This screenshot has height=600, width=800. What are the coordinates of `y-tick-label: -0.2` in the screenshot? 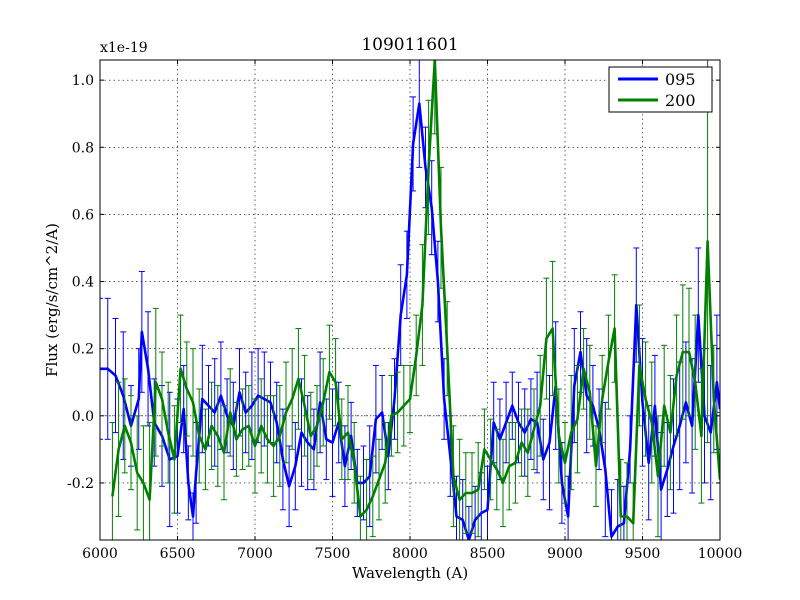 It's located at (80, 484).